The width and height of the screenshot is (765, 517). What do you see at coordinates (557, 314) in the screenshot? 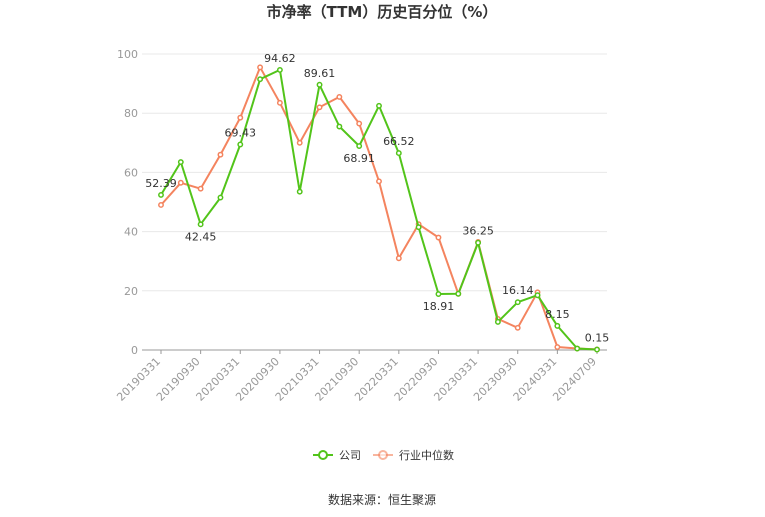
I see `data-label: 8.15` at bounding box center [557, 314].